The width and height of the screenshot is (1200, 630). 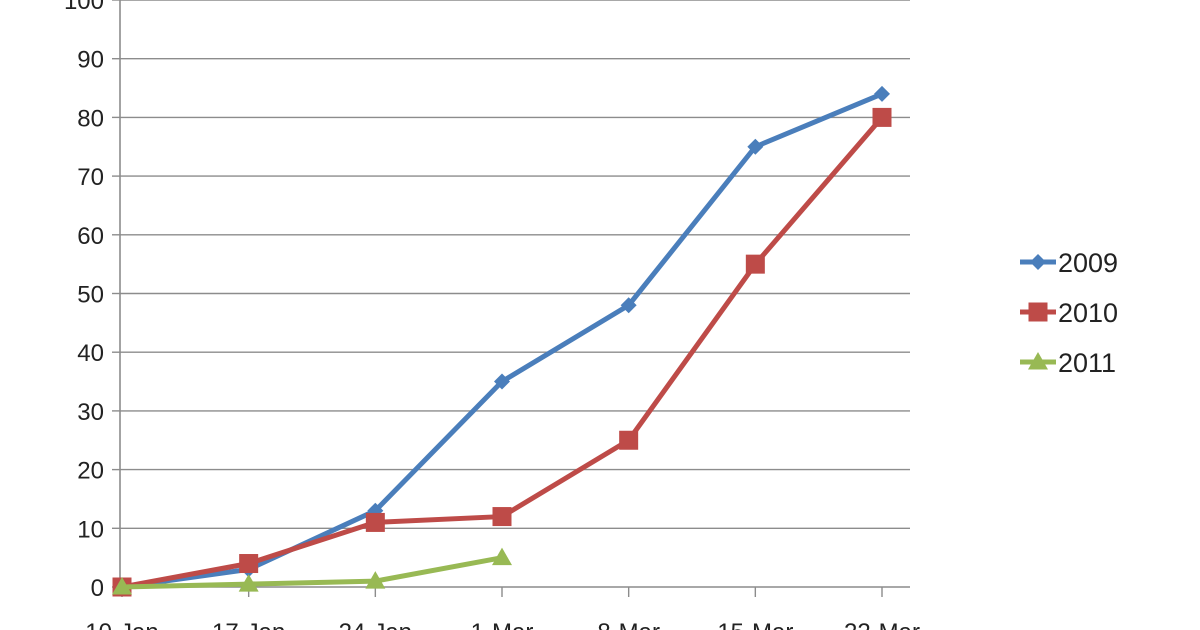 I want to click on legend-item-2009: 2009, so click(x=1069, y=263).